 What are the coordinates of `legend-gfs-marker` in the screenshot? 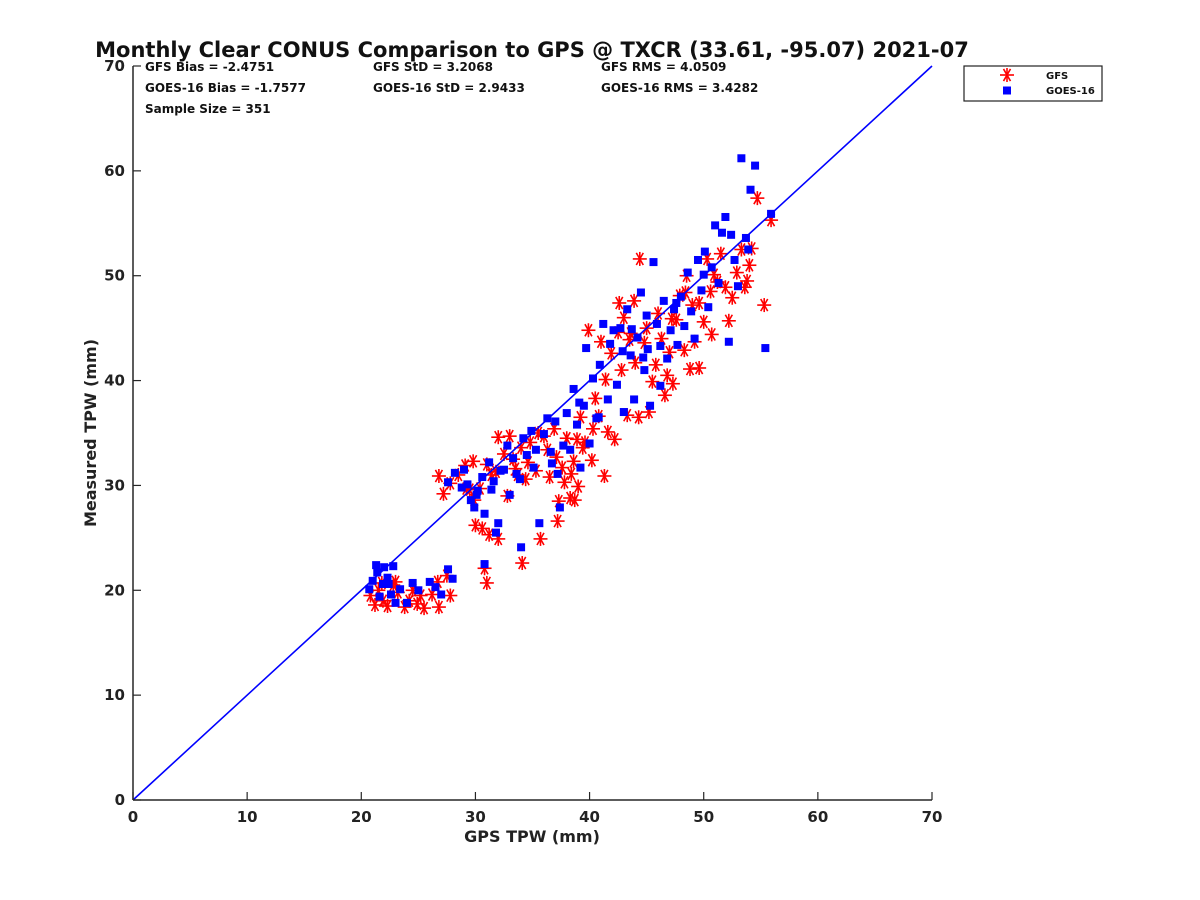 It's located at (1007, 75).